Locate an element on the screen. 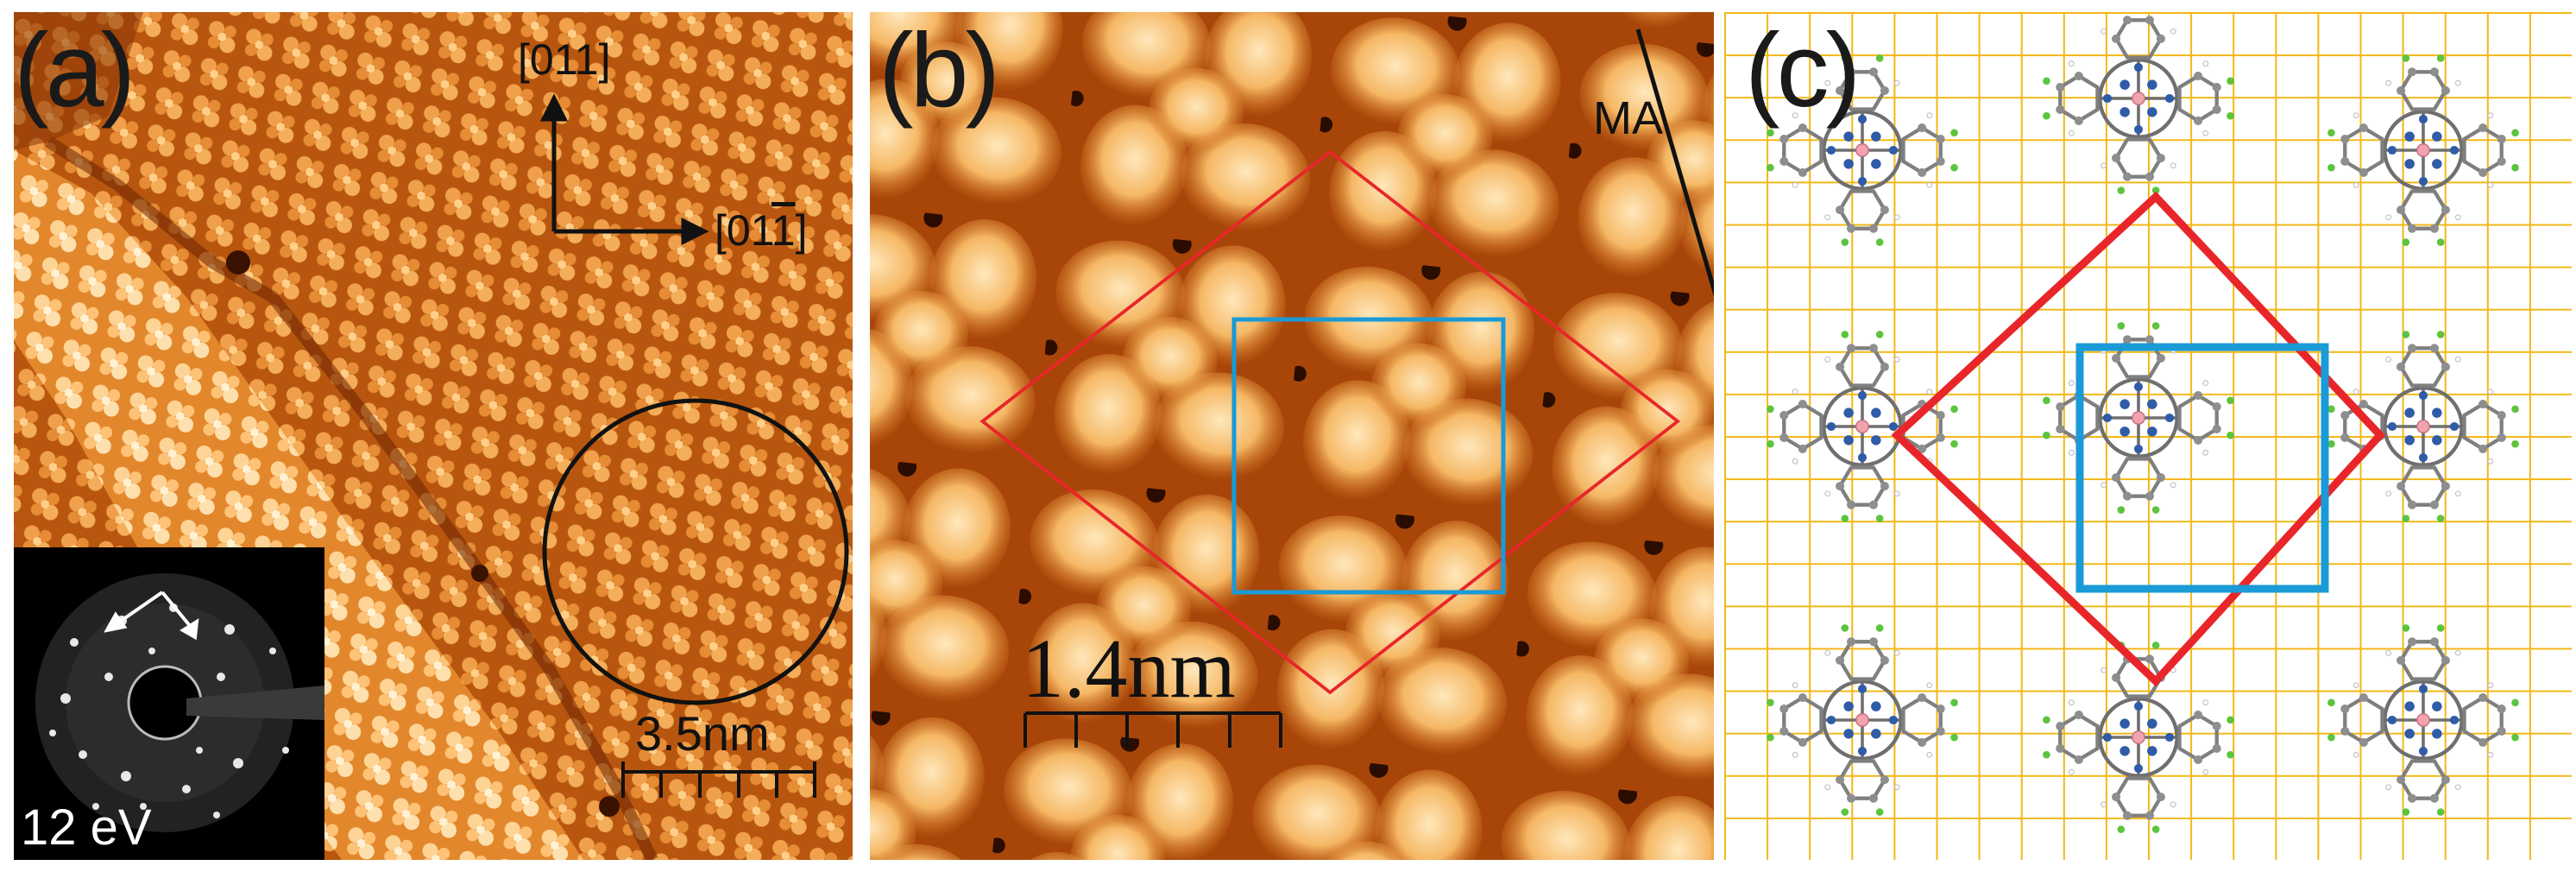  highlight-circle is located at coordinates (695, 551).